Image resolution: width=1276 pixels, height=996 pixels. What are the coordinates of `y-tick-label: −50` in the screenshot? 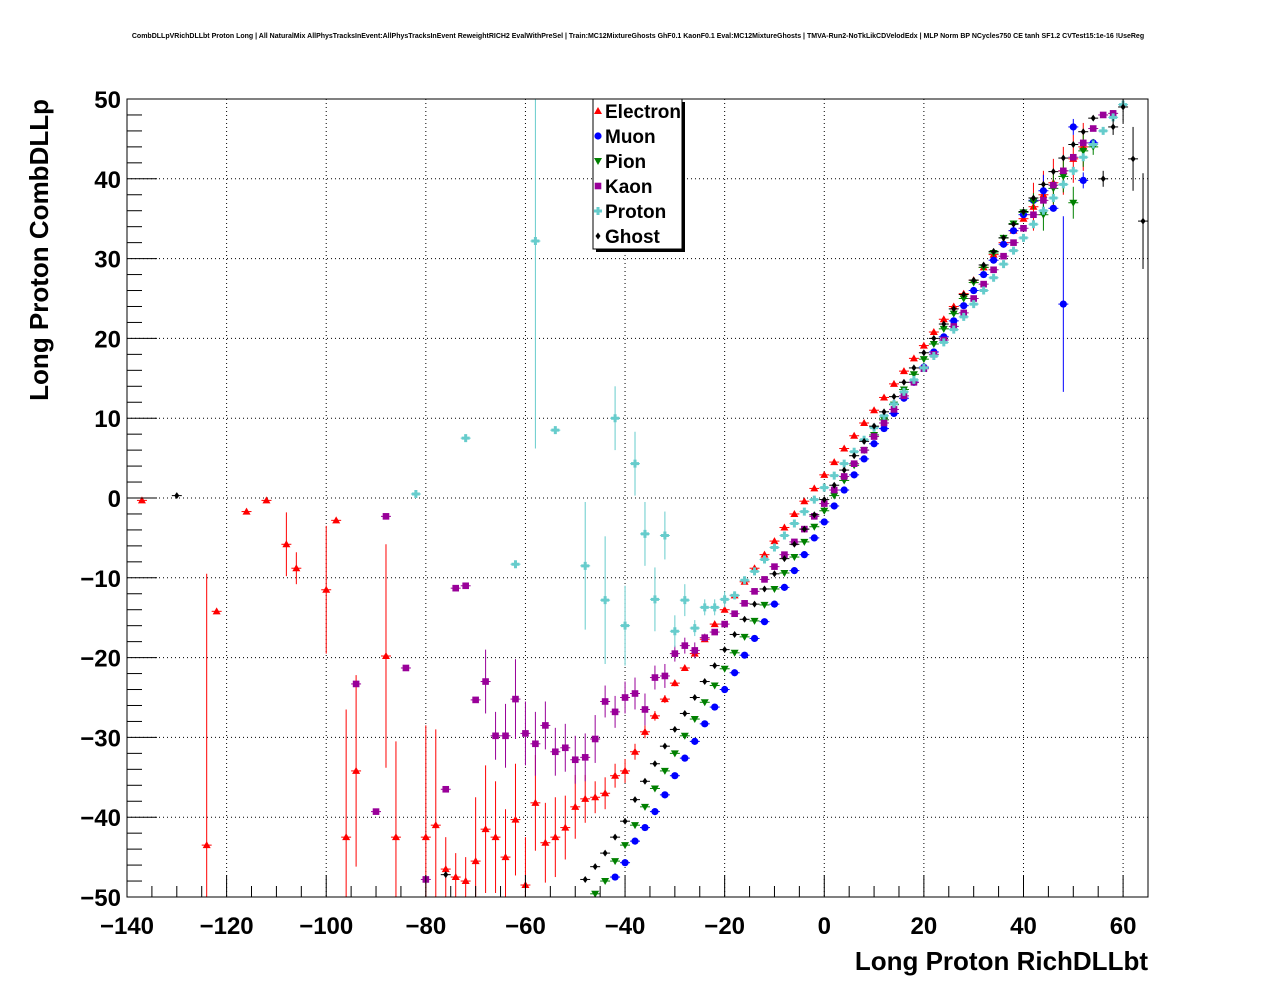 It's located at (100, 898).